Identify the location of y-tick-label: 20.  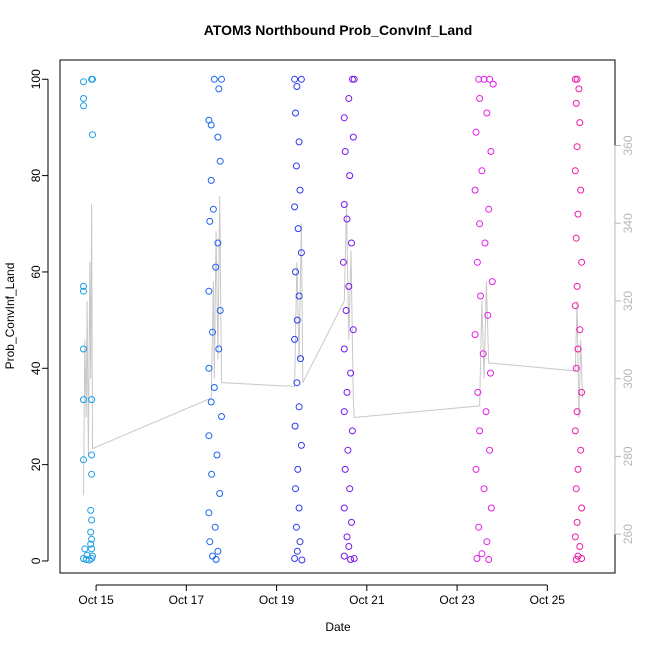
(36, 465).